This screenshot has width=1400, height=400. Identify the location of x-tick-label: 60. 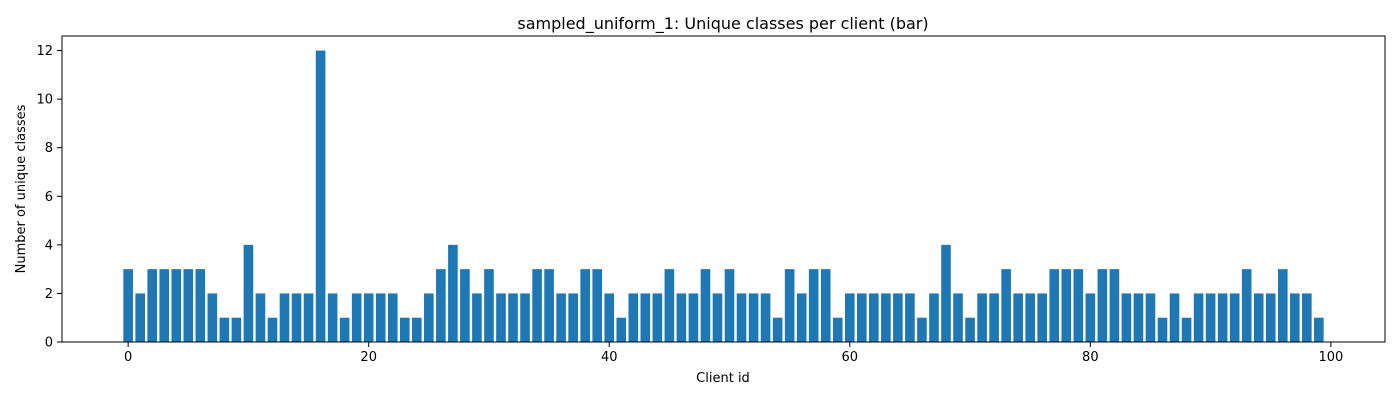
(850, 357).